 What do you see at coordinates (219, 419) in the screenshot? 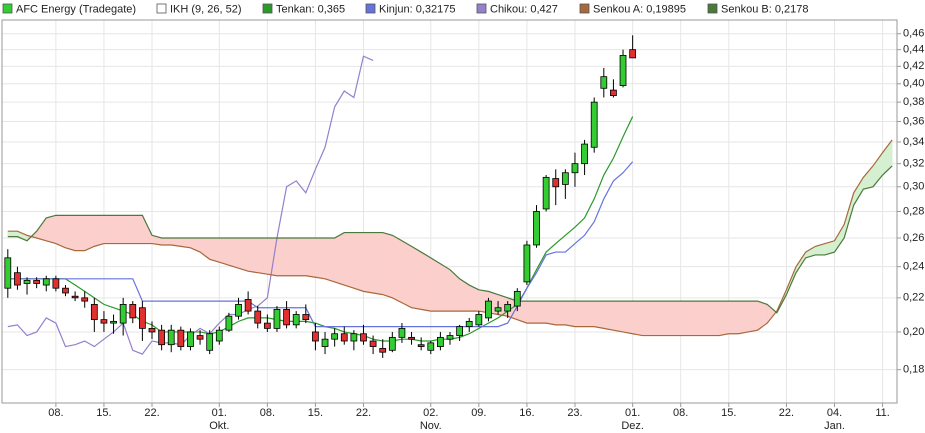
I see `x-tick-label: 01. Okt.` at bounding box center [219, 419].